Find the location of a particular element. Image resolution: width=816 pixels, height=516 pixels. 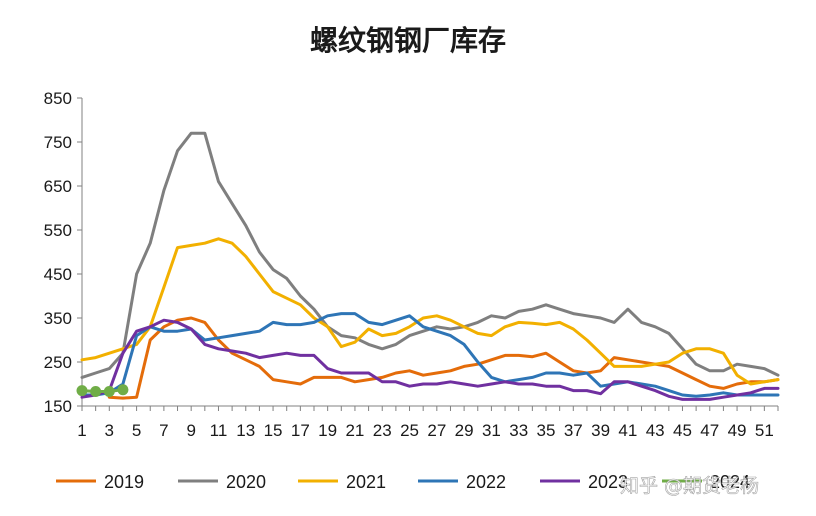

x-tick-label: 7 is located at coordinates (163, 430).